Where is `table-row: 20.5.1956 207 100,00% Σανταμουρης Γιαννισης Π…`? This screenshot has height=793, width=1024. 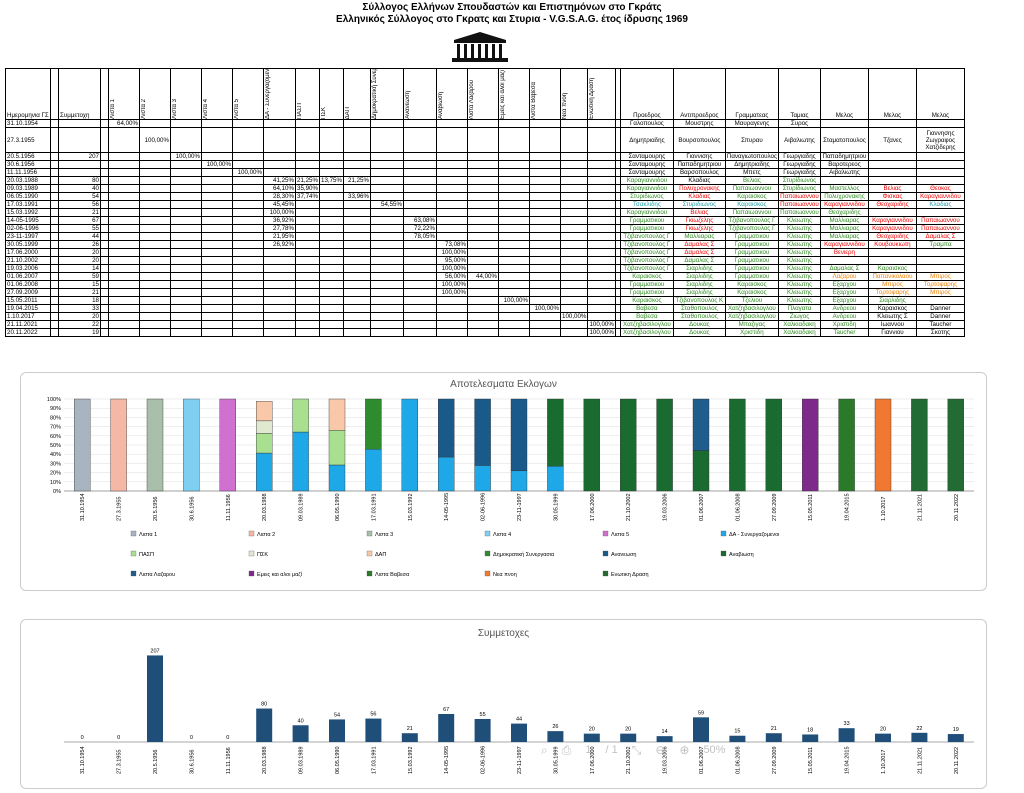 table-row: 20.5.1956 207 100,00% Σανταμουρης Γιαννισης Π… is located at coordinates (485, 156).